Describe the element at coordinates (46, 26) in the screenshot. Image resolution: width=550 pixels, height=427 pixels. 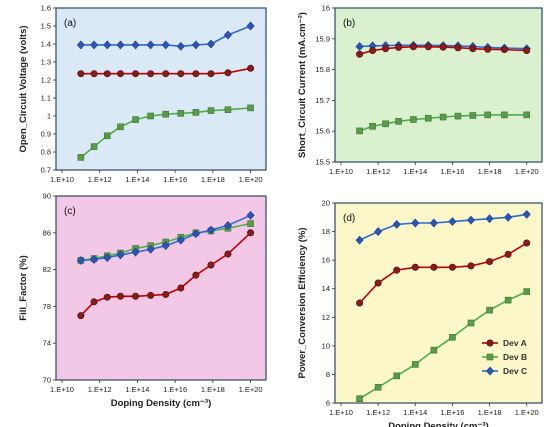
I see `y-tick-label: 1.5` at that location.